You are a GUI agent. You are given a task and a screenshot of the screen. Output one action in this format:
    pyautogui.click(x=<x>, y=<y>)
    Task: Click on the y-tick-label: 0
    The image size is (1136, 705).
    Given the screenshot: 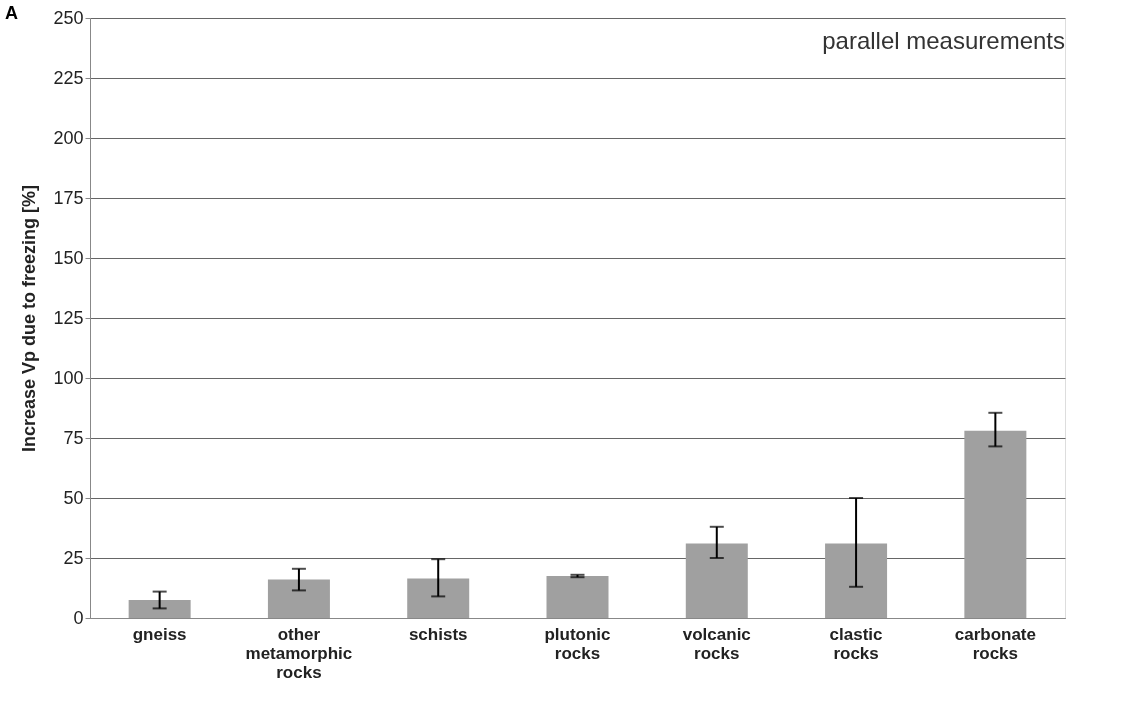 What is the action you would take?
    pyautogui.click(x=78, y=617)
    